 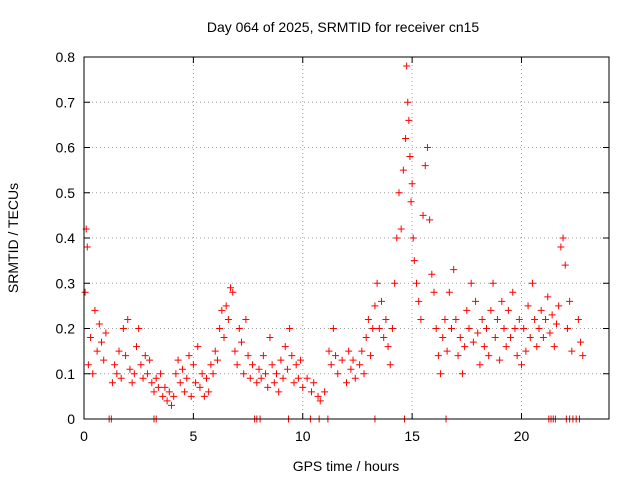 What do you see at coordinates (71, 419) in the screenshot?
I see `y-tick-label: 0` at bounding box center [71, 419].